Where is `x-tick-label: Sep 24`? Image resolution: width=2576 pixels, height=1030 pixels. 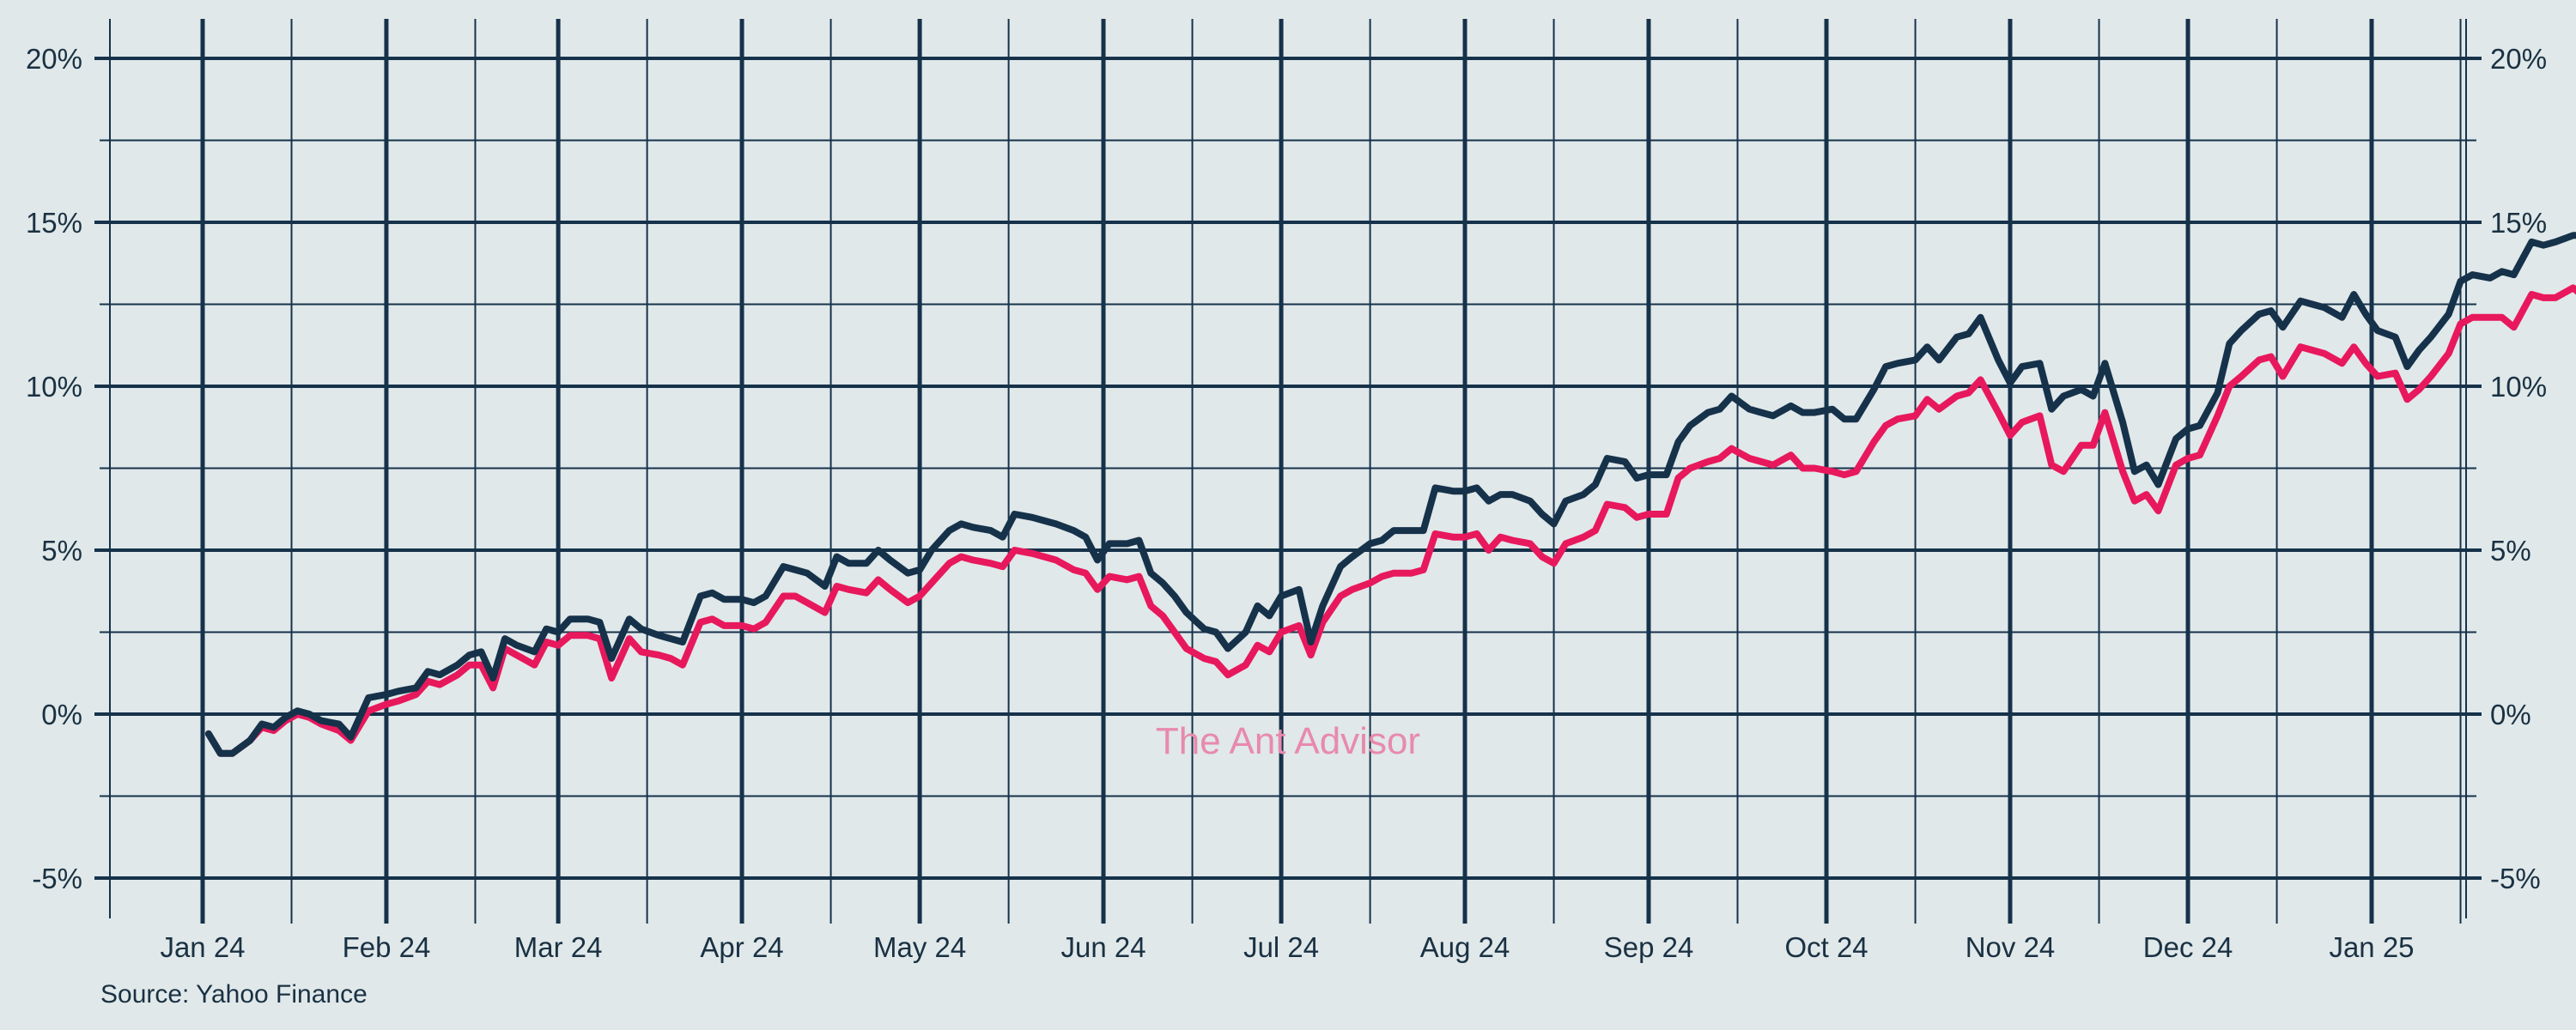 x-tick-label: Sep 24 is located at coordinates (1649, 947).